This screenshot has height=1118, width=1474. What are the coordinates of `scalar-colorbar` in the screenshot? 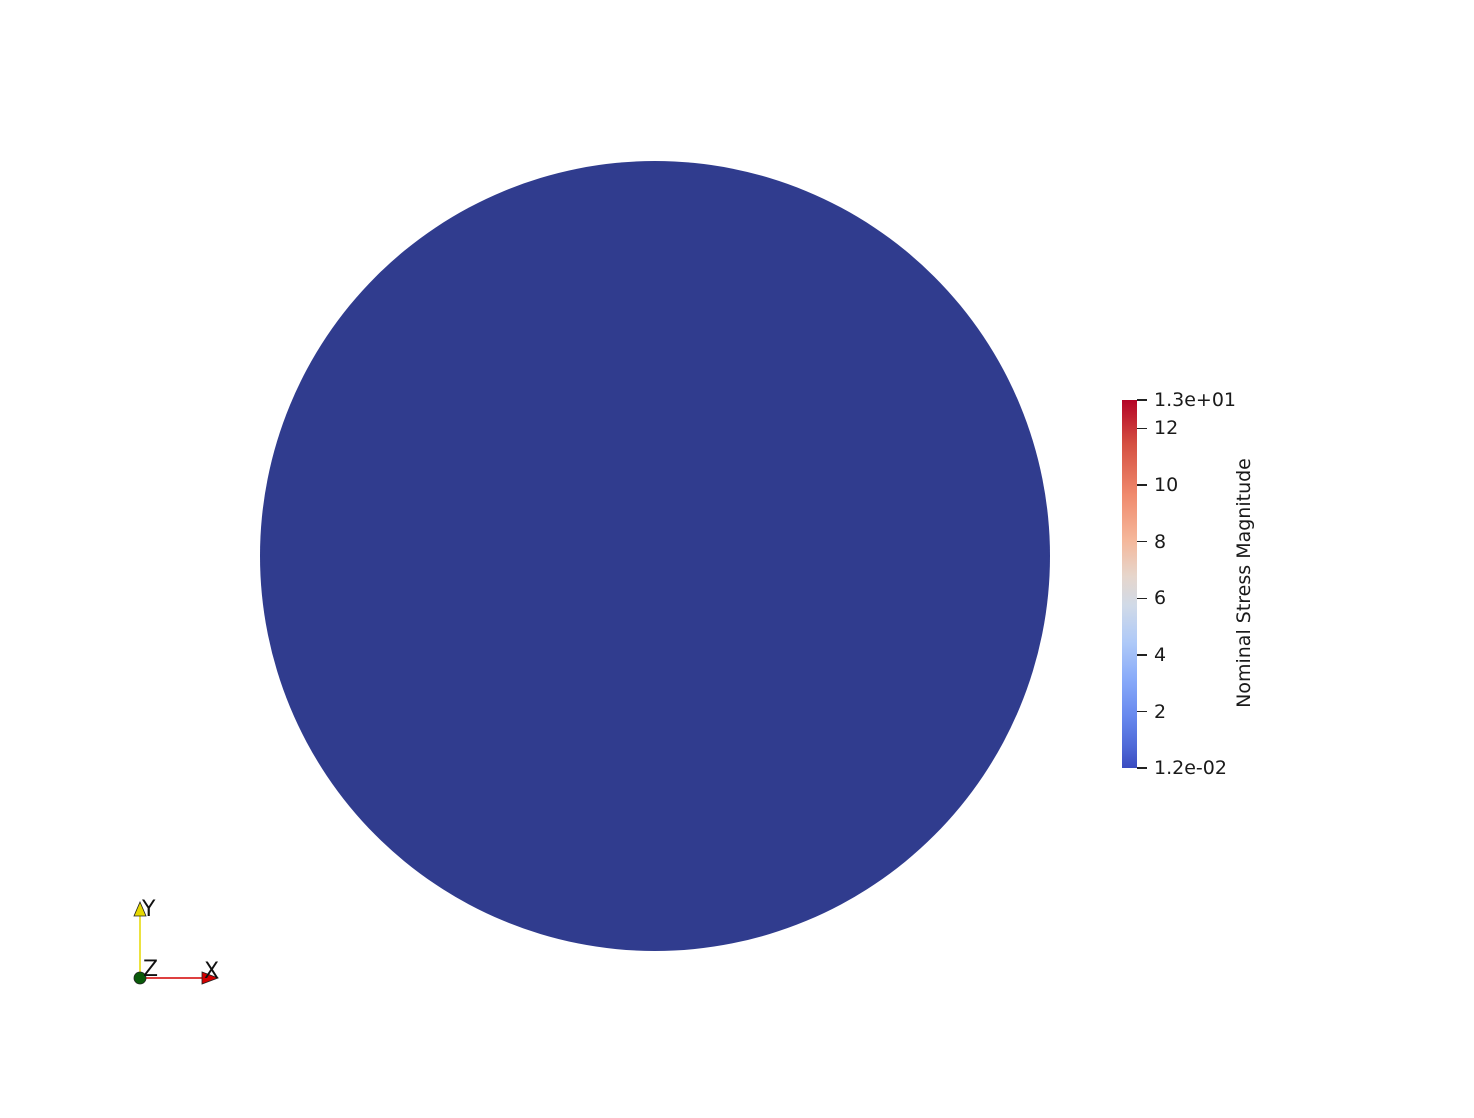 It's located at (1129, 584).